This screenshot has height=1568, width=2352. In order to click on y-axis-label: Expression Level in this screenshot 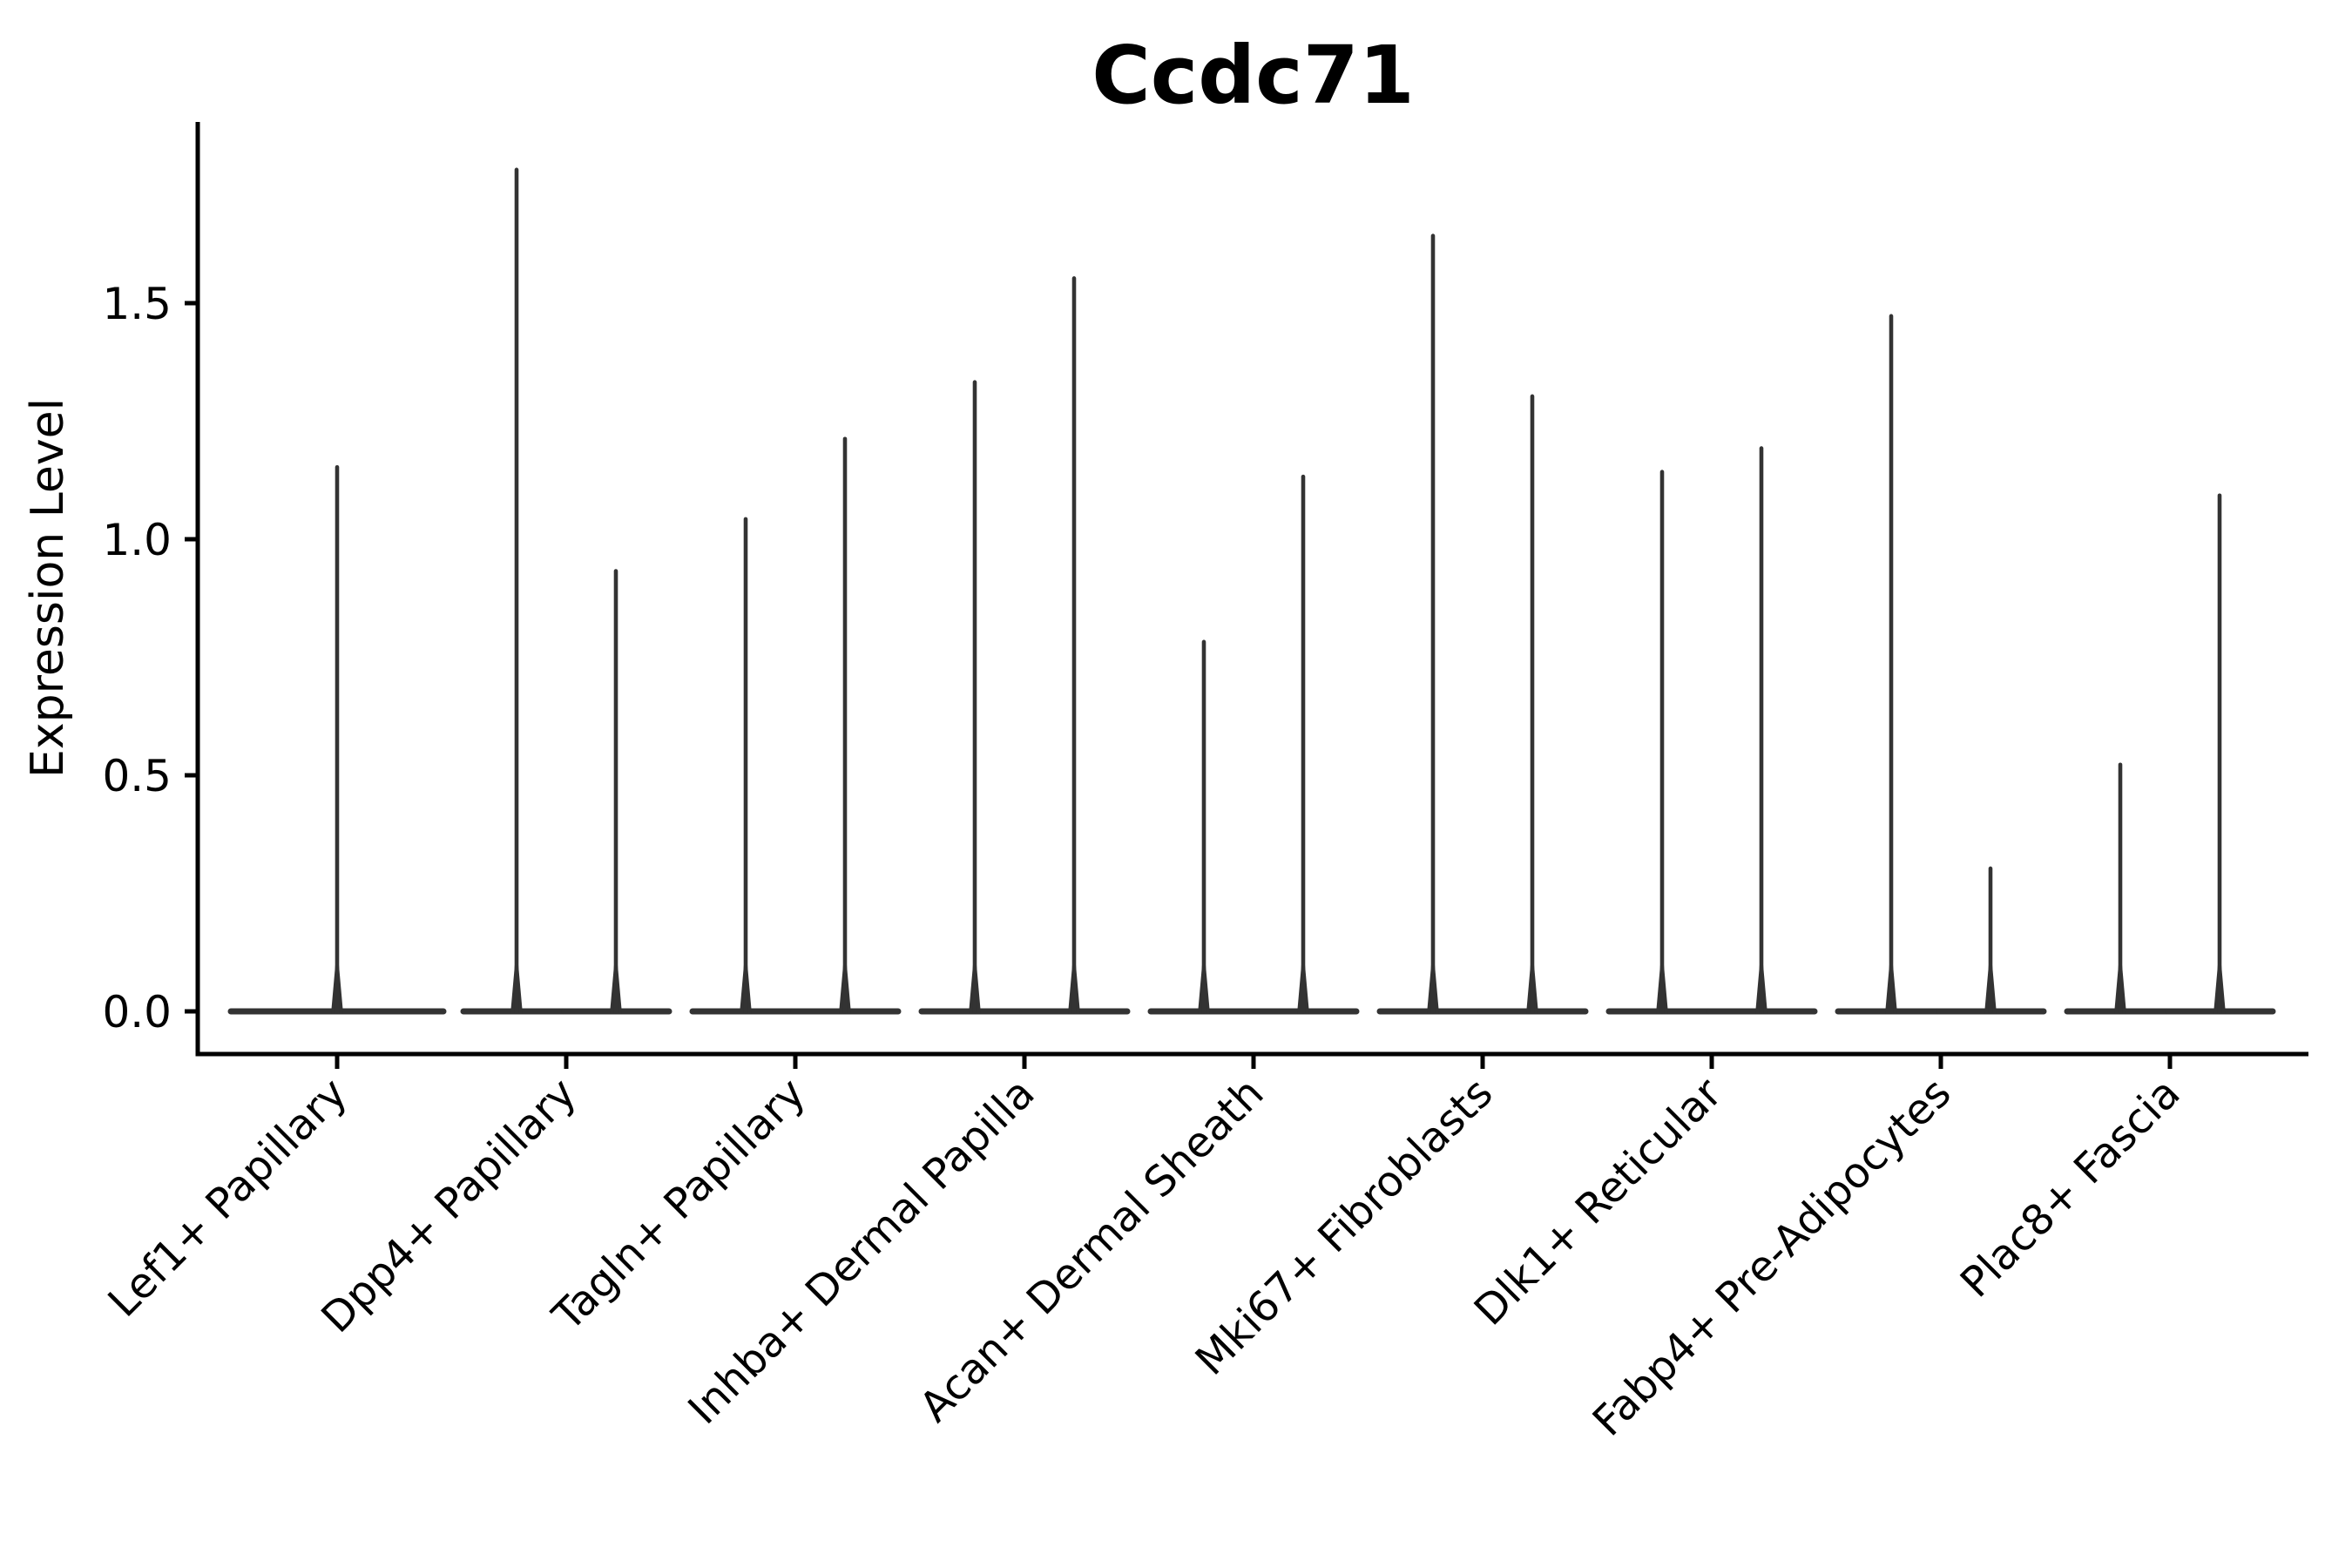, I will do `click(48, 588)`.